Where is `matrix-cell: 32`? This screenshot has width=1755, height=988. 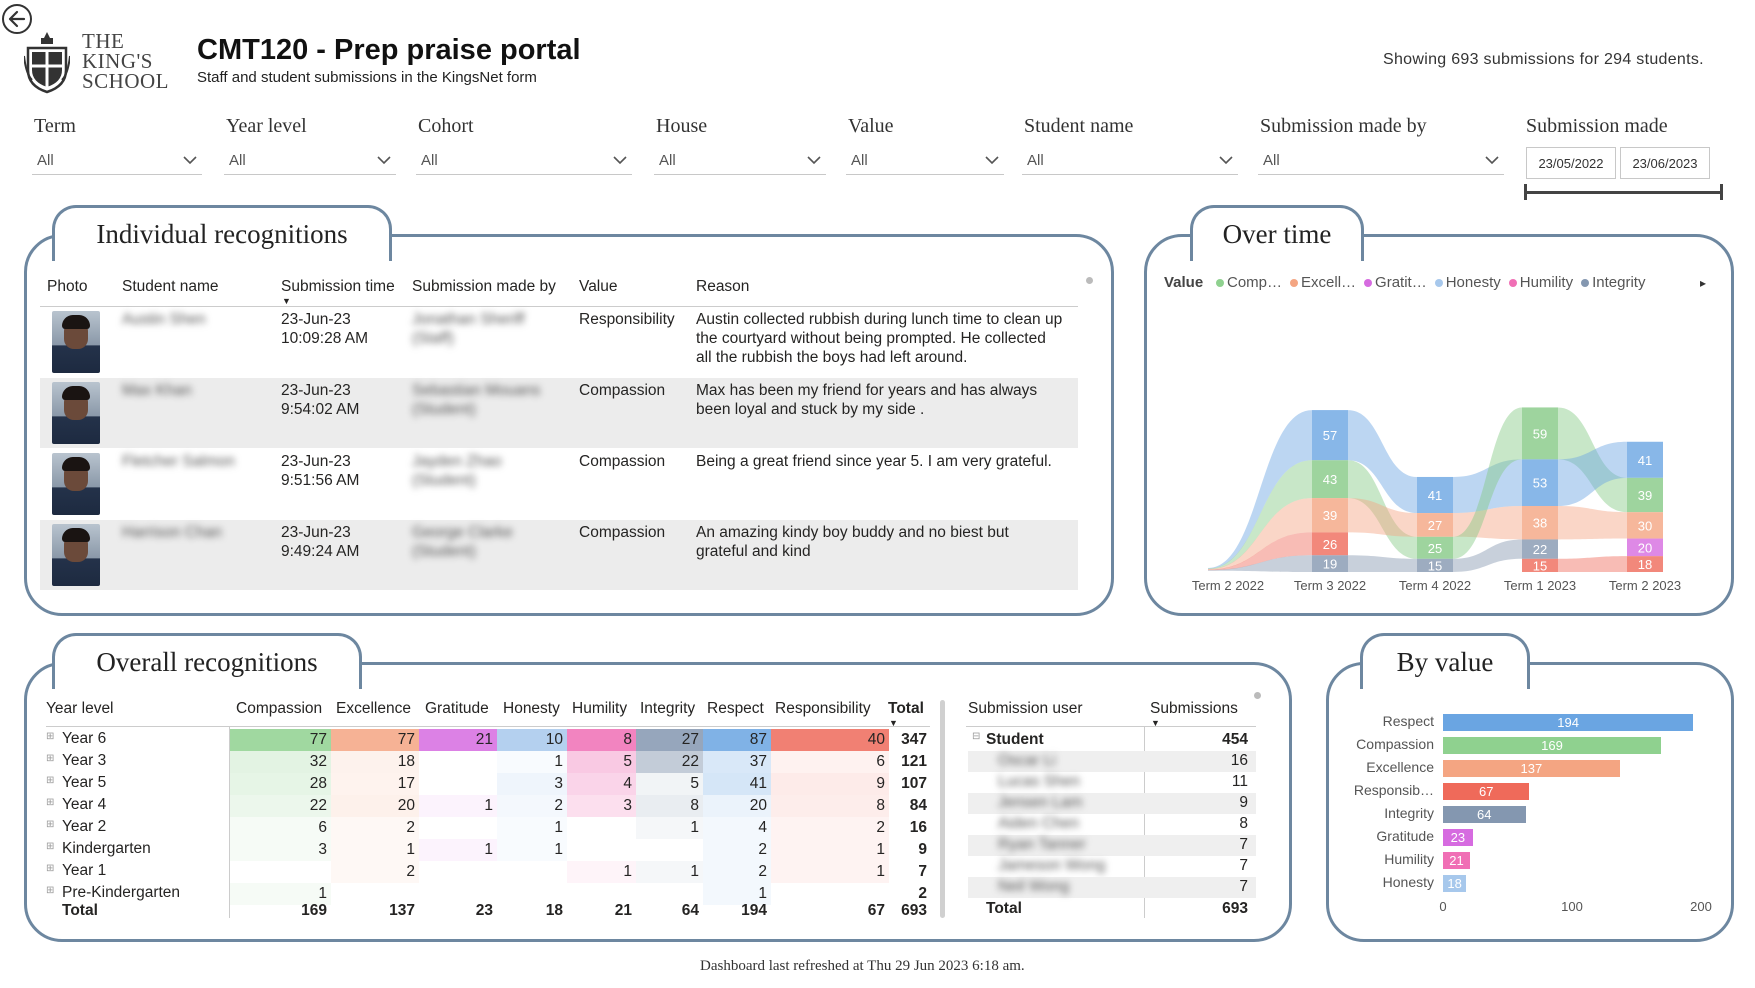 matrix-cell: 32 is located at coordinates (280, 762).